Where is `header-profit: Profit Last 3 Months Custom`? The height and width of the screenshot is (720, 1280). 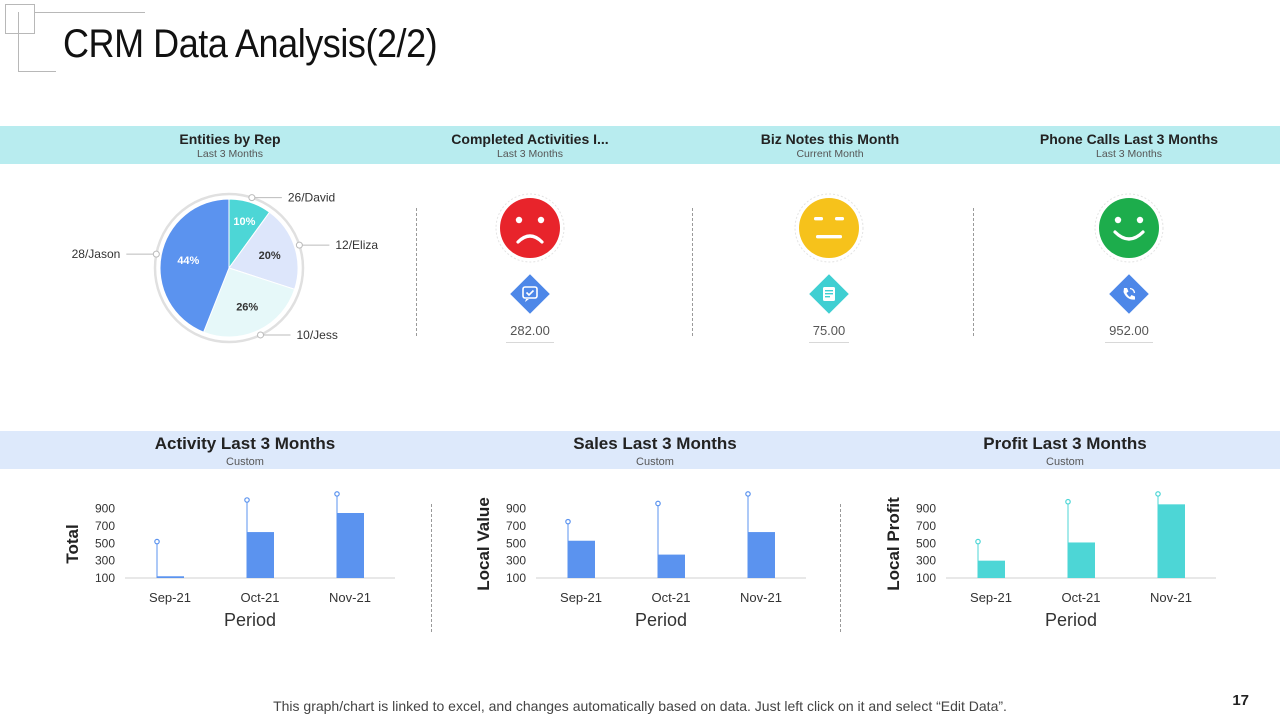
header-profit: Profit Last 3 Months Custom is located at coordinates (1065, 451).